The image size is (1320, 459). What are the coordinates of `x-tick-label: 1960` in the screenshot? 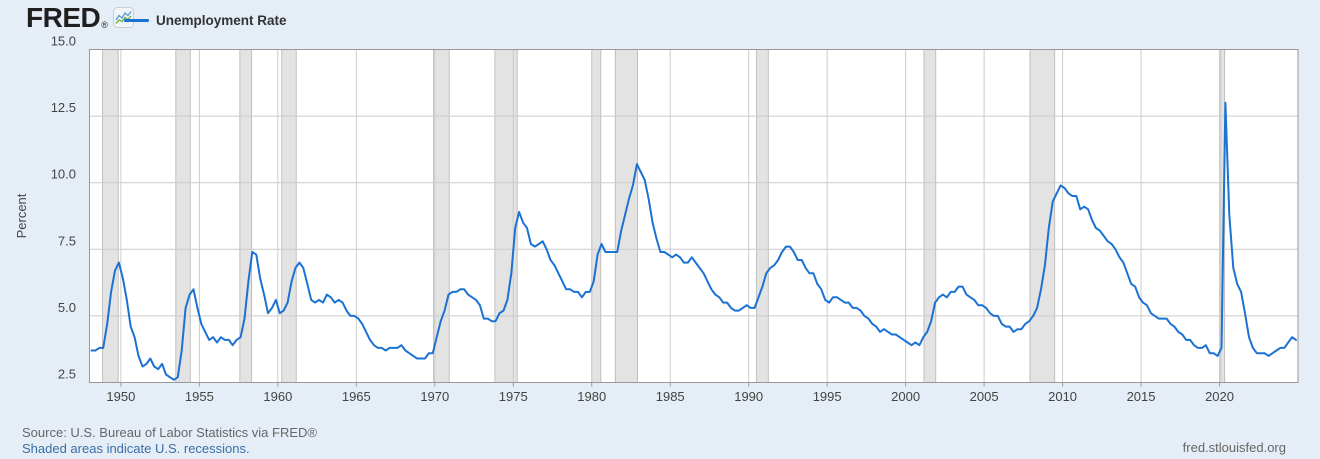 It's located at (277, 396).